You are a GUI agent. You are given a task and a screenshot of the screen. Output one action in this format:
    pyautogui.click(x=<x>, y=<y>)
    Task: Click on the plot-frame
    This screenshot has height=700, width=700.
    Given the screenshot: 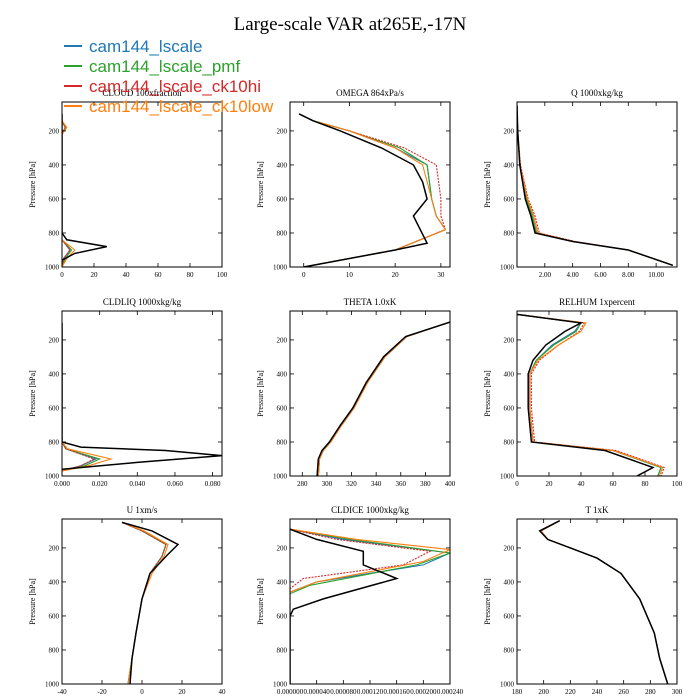 What is the action you would take?
    pyautogui.click(x=370, y=184)
    